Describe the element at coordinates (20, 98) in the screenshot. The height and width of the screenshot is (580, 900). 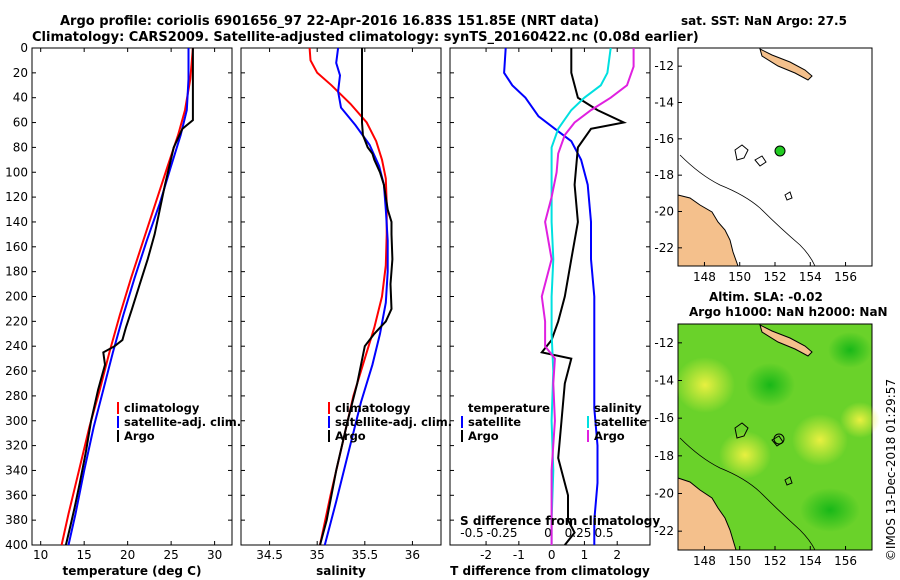
I see `y-tick-label: 40` at that location.